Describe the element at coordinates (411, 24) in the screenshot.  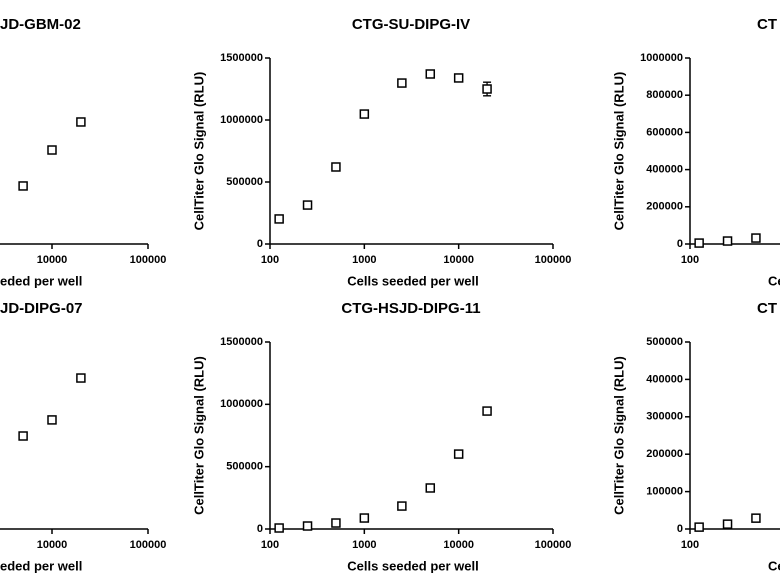
I see `chart-title: CTG-SU-DIPG-IV` at that location.